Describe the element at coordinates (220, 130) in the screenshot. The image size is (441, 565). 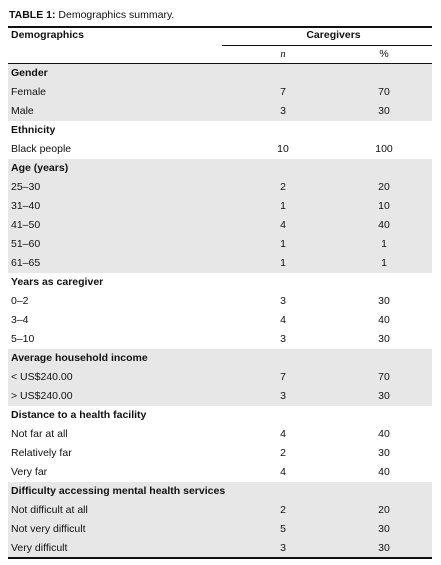
I see `section-row: Ethnicity` at that location.